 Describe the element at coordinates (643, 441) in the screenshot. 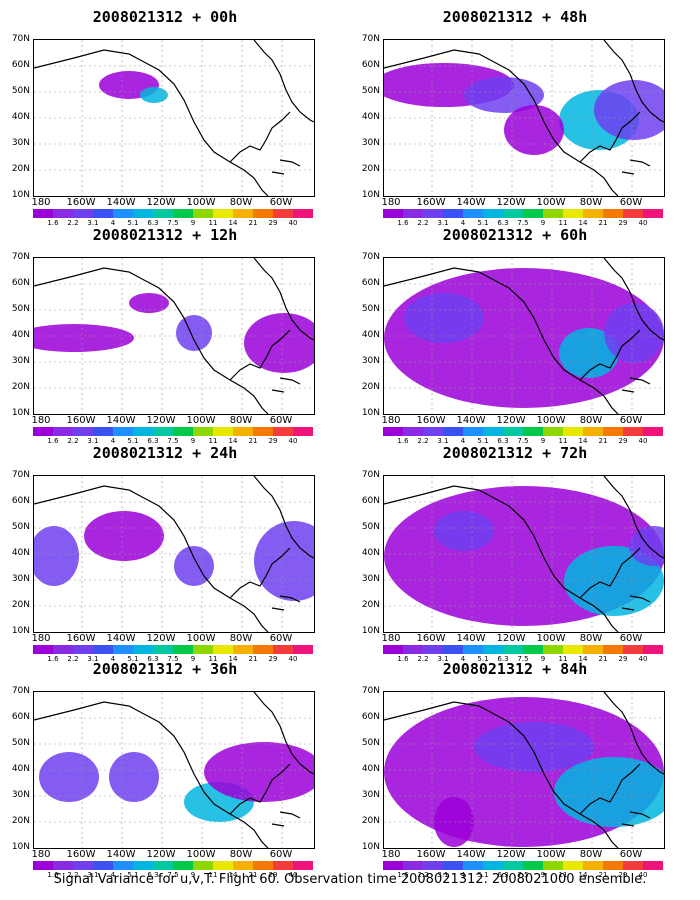

I see `colorbar-label: 40` at that location.